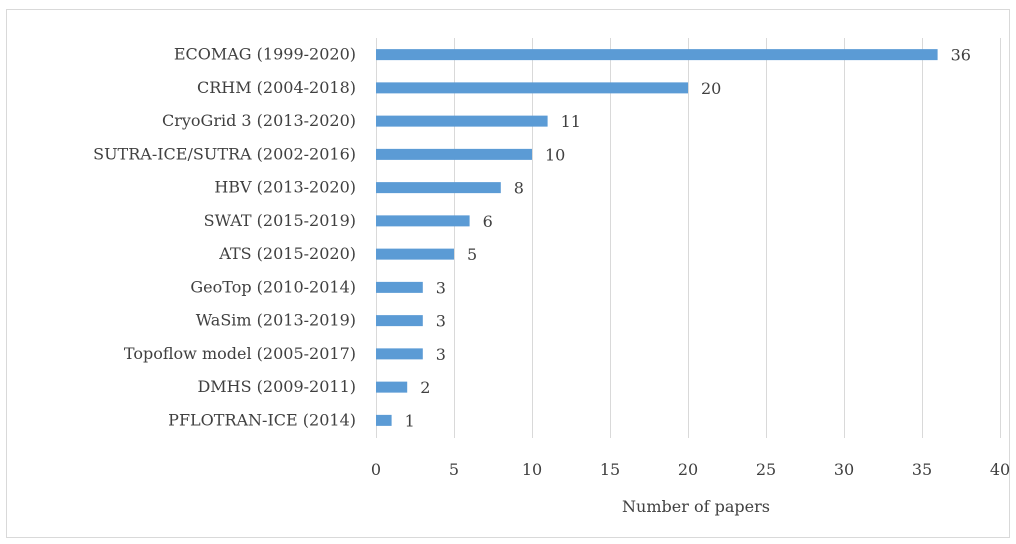 The height and width of the screenshot is (544, 1016). Describe the element at coordinates (259, 120) in the screenshot. I see `category-label: CryoGrid 3 (2013-2020)` at that location.